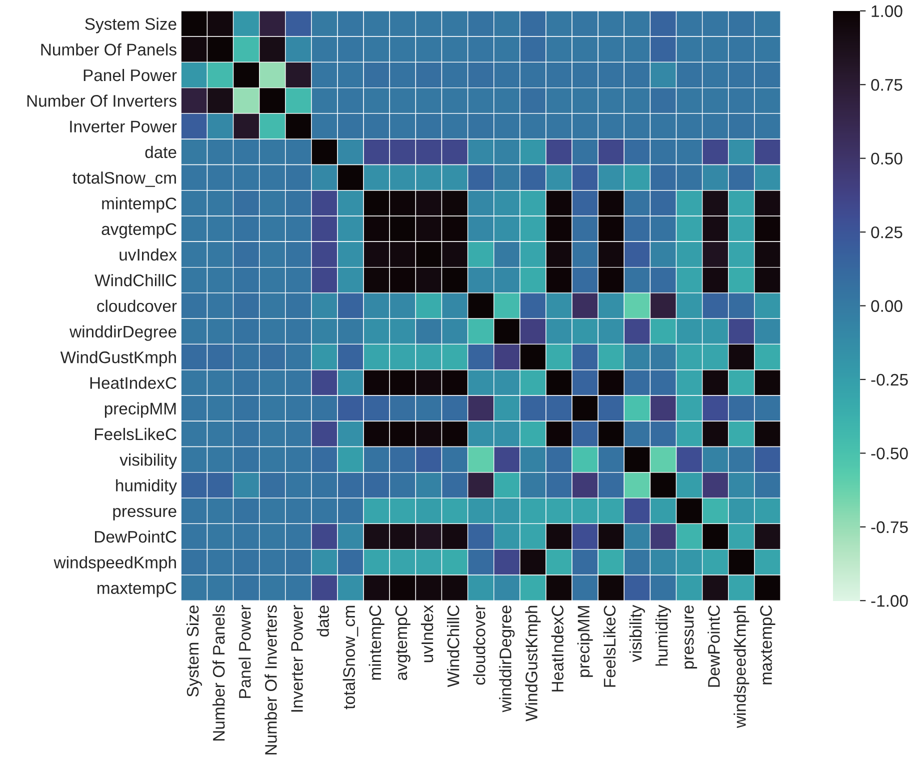 The width and height of the screenshot is (915, 778). I want to click on x-tick-label: precipMM, so click(585, 641).